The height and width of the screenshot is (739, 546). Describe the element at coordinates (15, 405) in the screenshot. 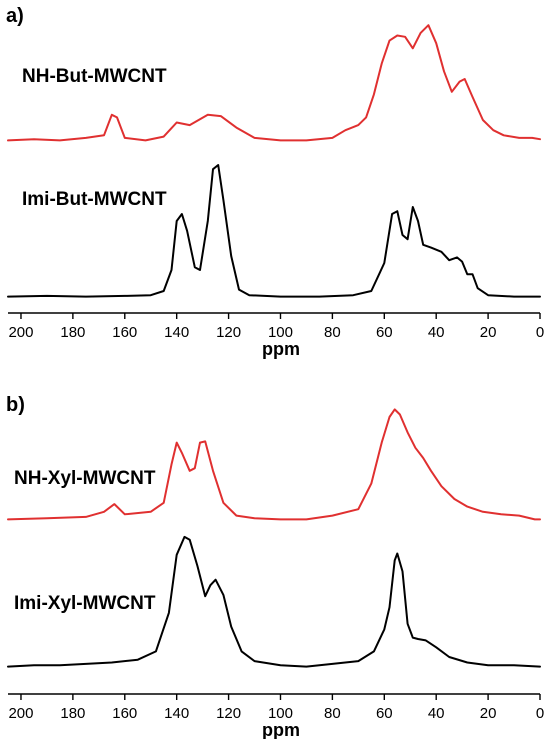

I see `panel-b-letter: b)` at that location.